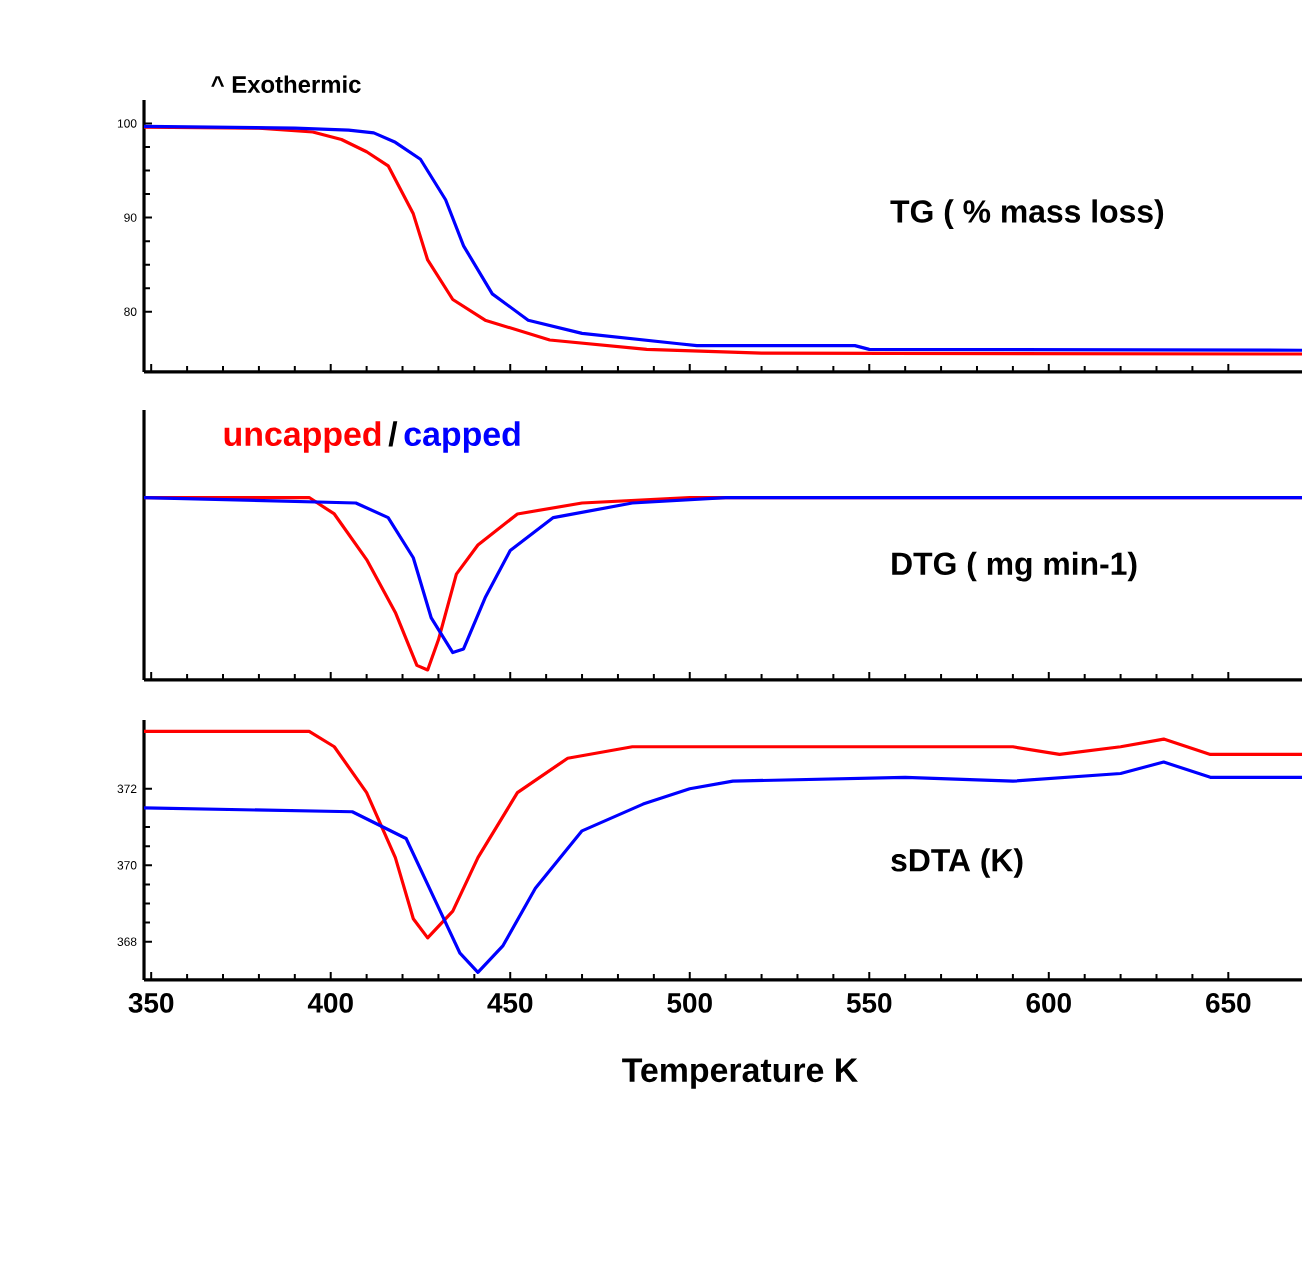  What do you see at coordinates (286, 84) in the screenshot?
I see `text: ^ Exothermic` at bounding box center [286, 84].